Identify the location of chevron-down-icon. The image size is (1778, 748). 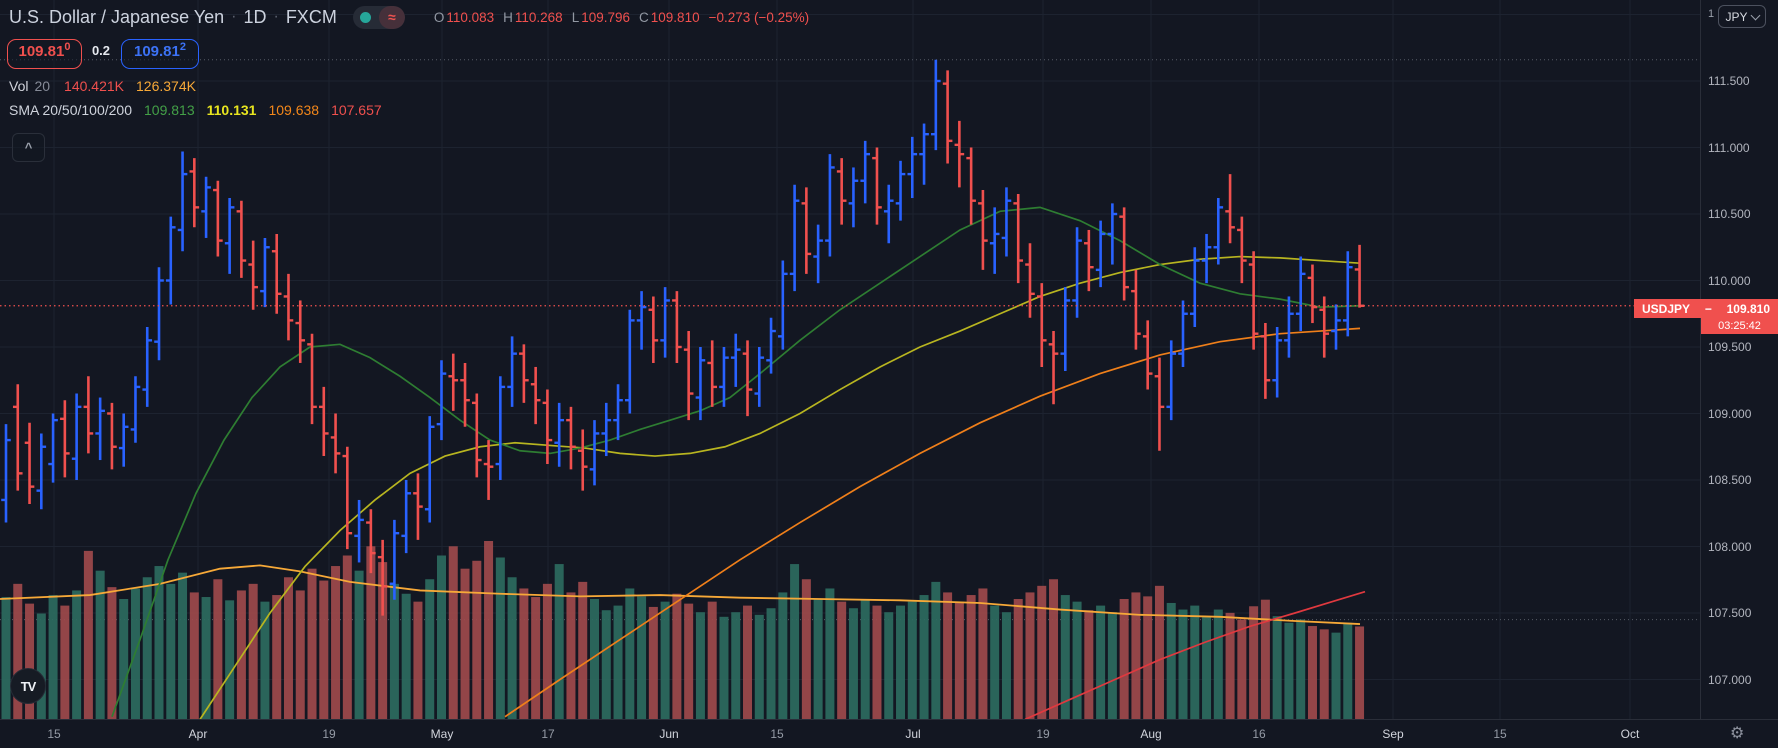
(1755, 15).